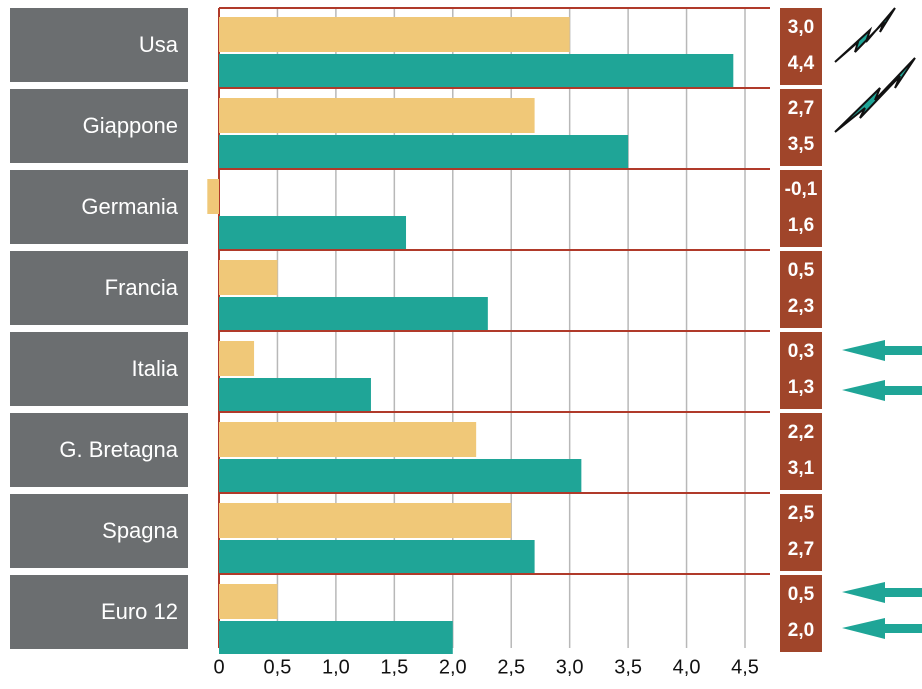 This screenshot has height=689, width=922. I want to click on y-tick-label: Germania, so click(129, 206).